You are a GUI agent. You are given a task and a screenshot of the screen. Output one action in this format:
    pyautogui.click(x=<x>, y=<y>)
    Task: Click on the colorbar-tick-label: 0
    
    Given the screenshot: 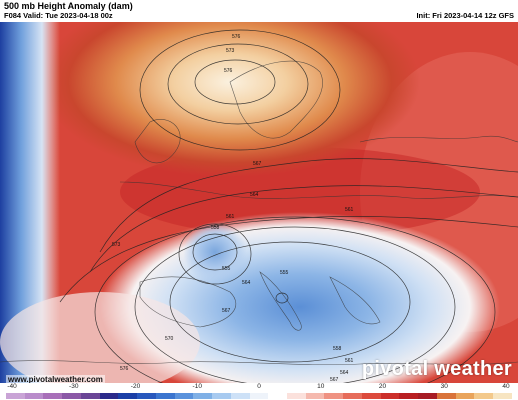 What is the action you would take?
    pyautogui.click(x=259, y=386)
    